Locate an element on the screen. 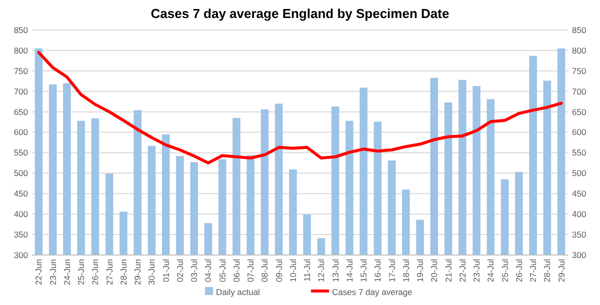 The image size is (600, 305). y2-tick-label: 450 is located at coordinates (579, 193).